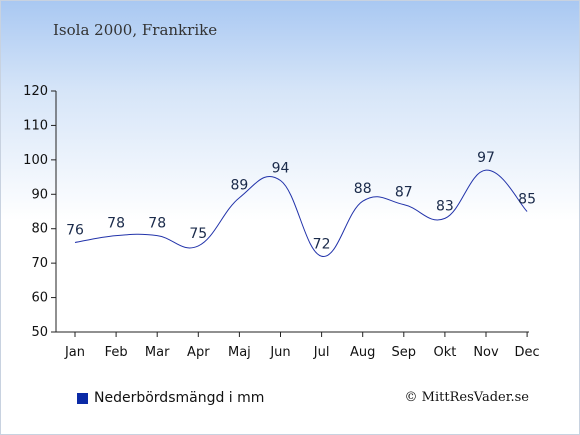 This screenshot has height=435, width=580. I want to click on data-label: 75, so click(198, 234).